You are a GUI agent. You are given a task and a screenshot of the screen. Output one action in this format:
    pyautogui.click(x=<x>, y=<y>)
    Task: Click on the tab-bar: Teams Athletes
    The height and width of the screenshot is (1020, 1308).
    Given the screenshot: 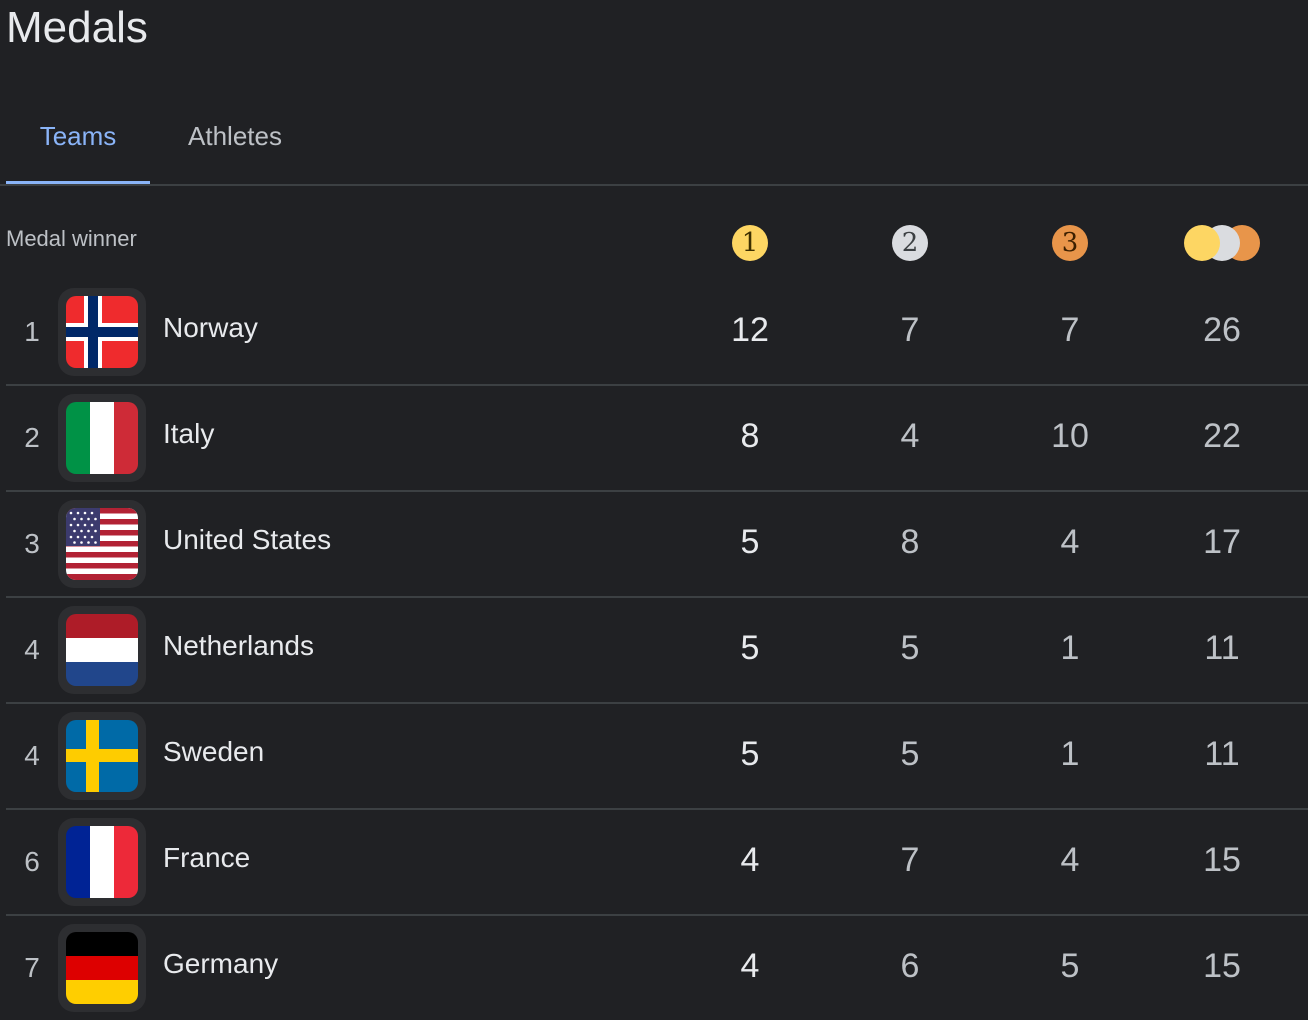 What is the action you would take?
    pyautogui.click(x=657, y=142)
    